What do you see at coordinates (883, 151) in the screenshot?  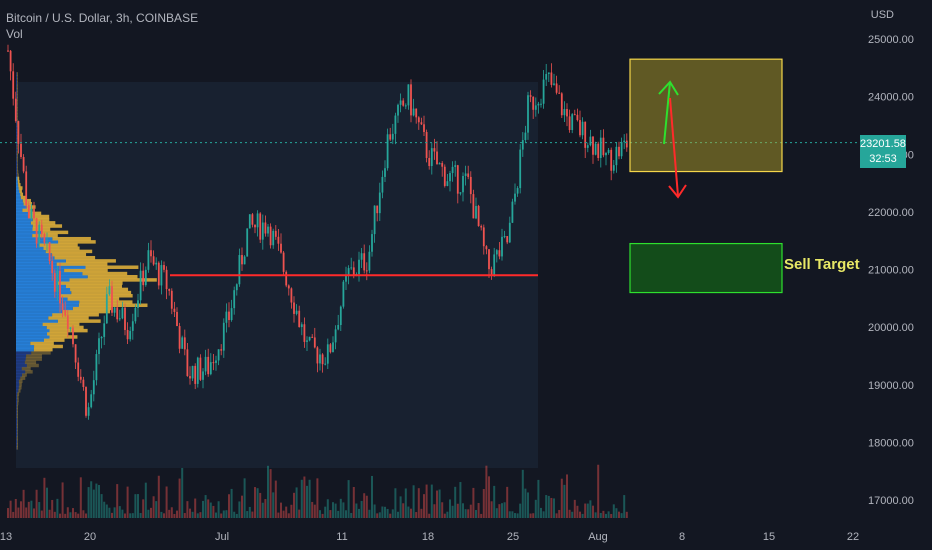 I see `last-price-tag: 23201.58 32:53` at bounding box center [883, 151].